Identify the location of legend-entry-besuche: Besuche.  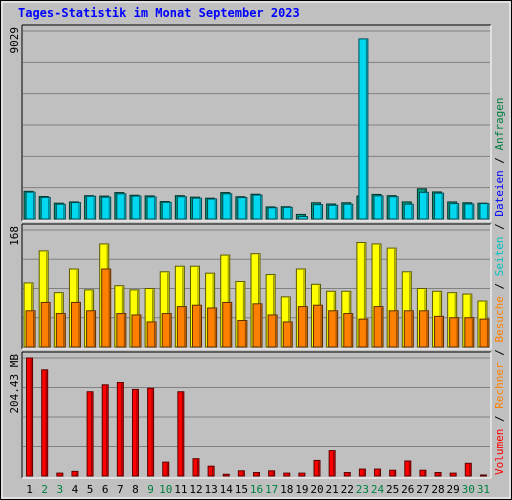
(499, 319).